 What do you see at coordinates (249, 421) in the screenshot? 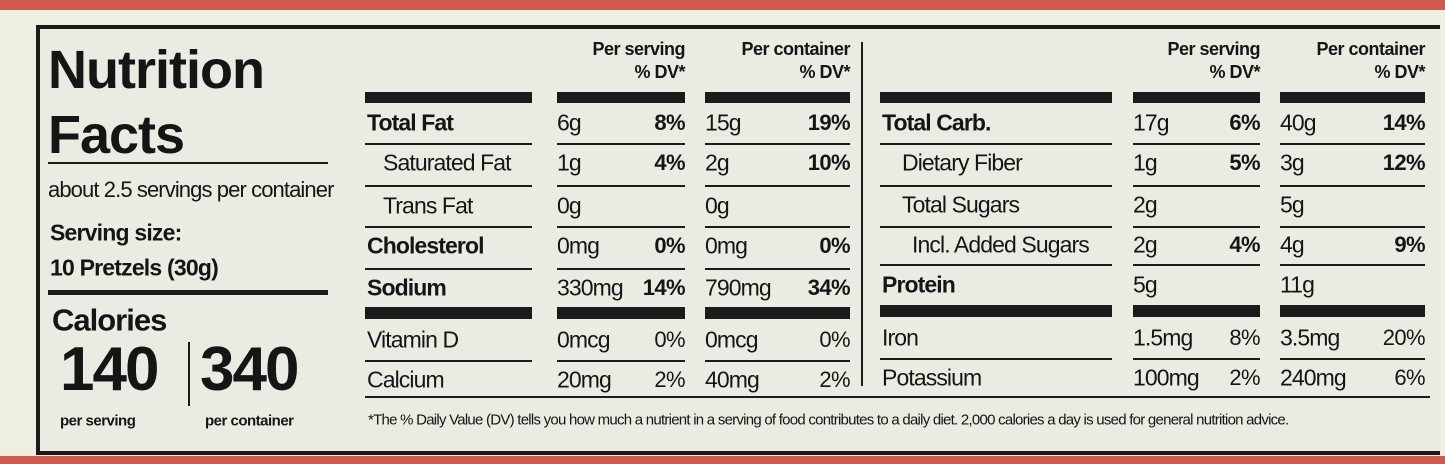
I see `per-container-label: per container` at bounding box center [249, 421].